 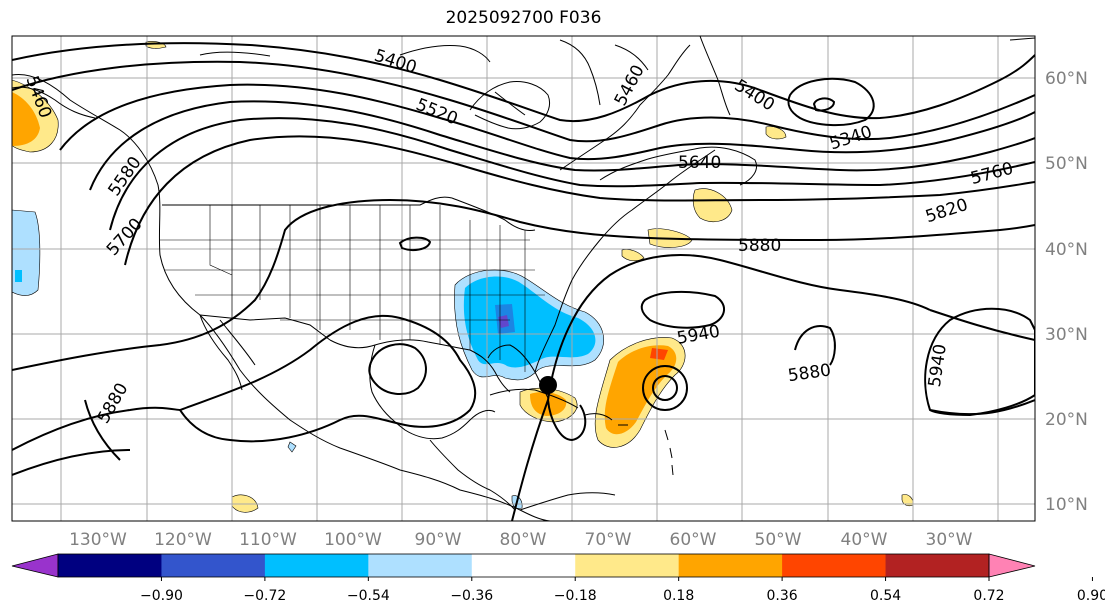 I want to click on colorbar-label: −0.18, so click(x=575, y=596).